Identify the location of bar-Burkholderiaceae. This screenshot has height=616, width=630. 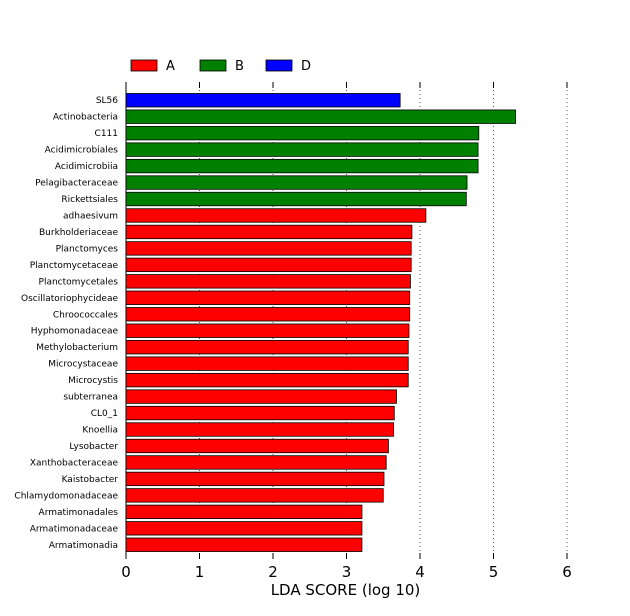
(269, 232).